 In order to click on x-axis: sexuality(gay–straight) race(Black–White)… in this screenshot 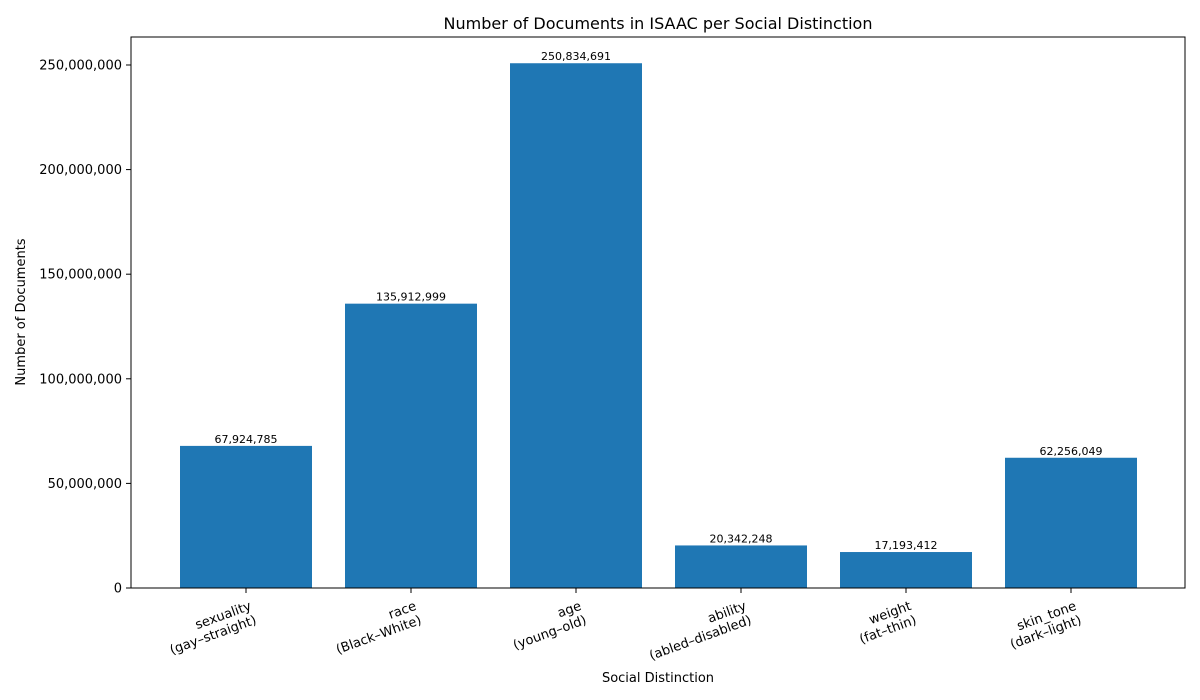, I will do `click(626, 626)`.